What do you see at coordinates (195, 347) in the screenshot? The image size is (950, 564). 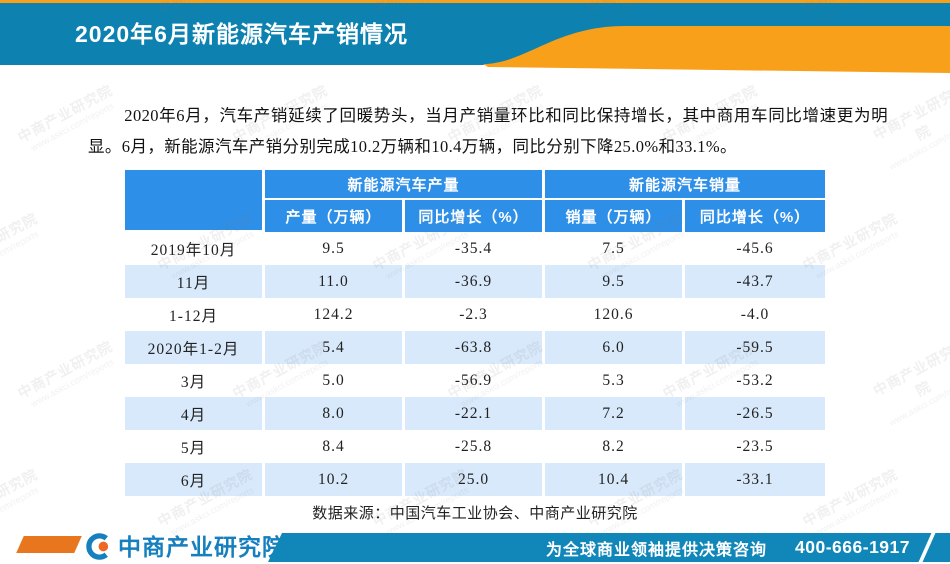 I see `period-cell: 2020年1-2月` at bounding box center [195, 347].